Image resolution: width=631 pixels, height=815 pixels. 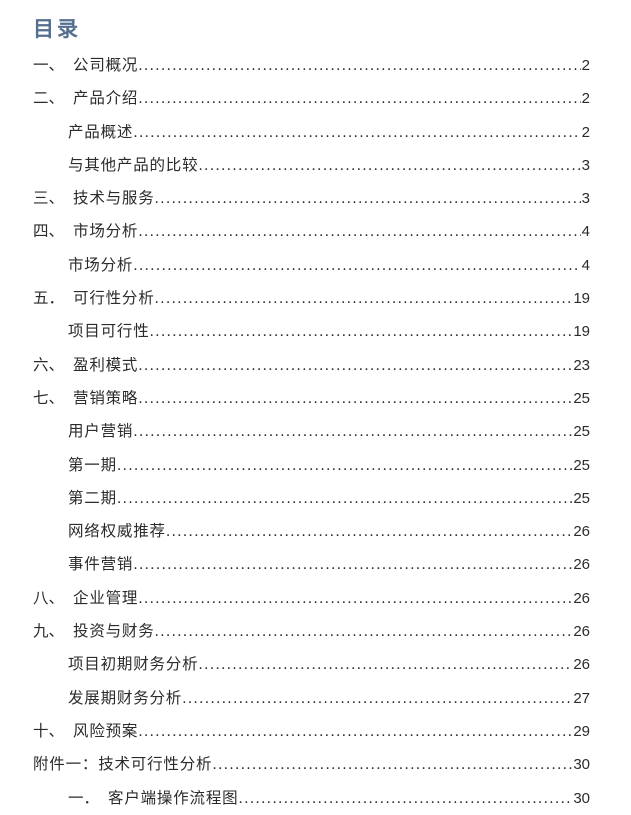 What do you see at coordinates (114, 298) in the screenshot?
I see `toc-entry-label: 可行性分析` at bounding box center [114, 298].